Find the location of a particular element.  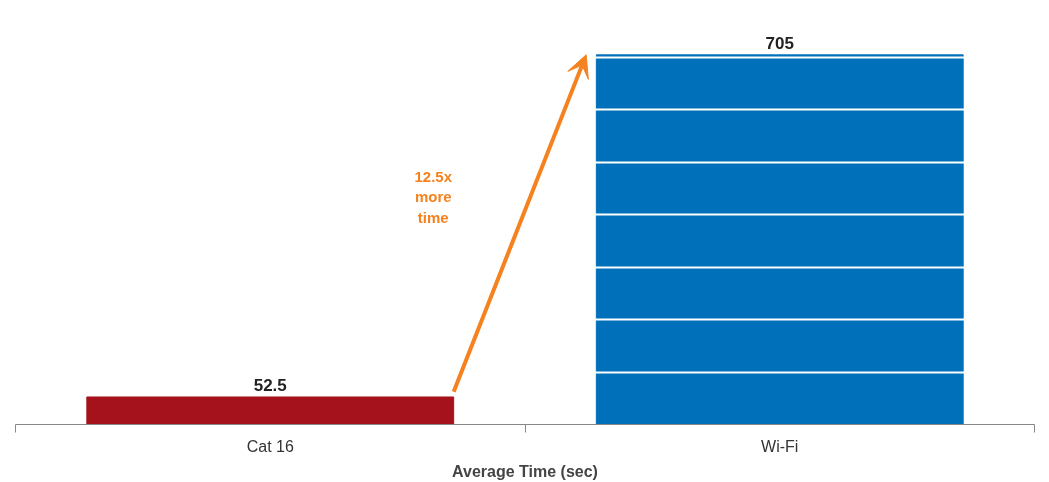

x-tick-label: Cat 16 is located at coordinates (270, 446).